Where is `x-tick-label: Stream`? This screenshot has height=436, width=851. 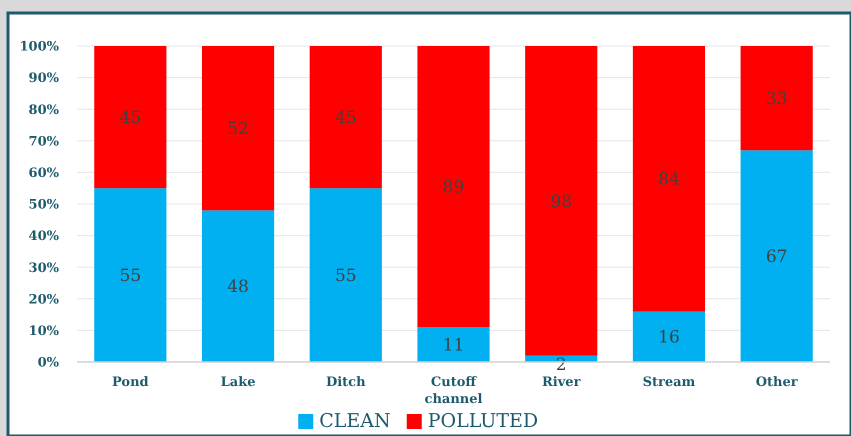 x-tick-label: Stream is located at coordinates (669, 382).